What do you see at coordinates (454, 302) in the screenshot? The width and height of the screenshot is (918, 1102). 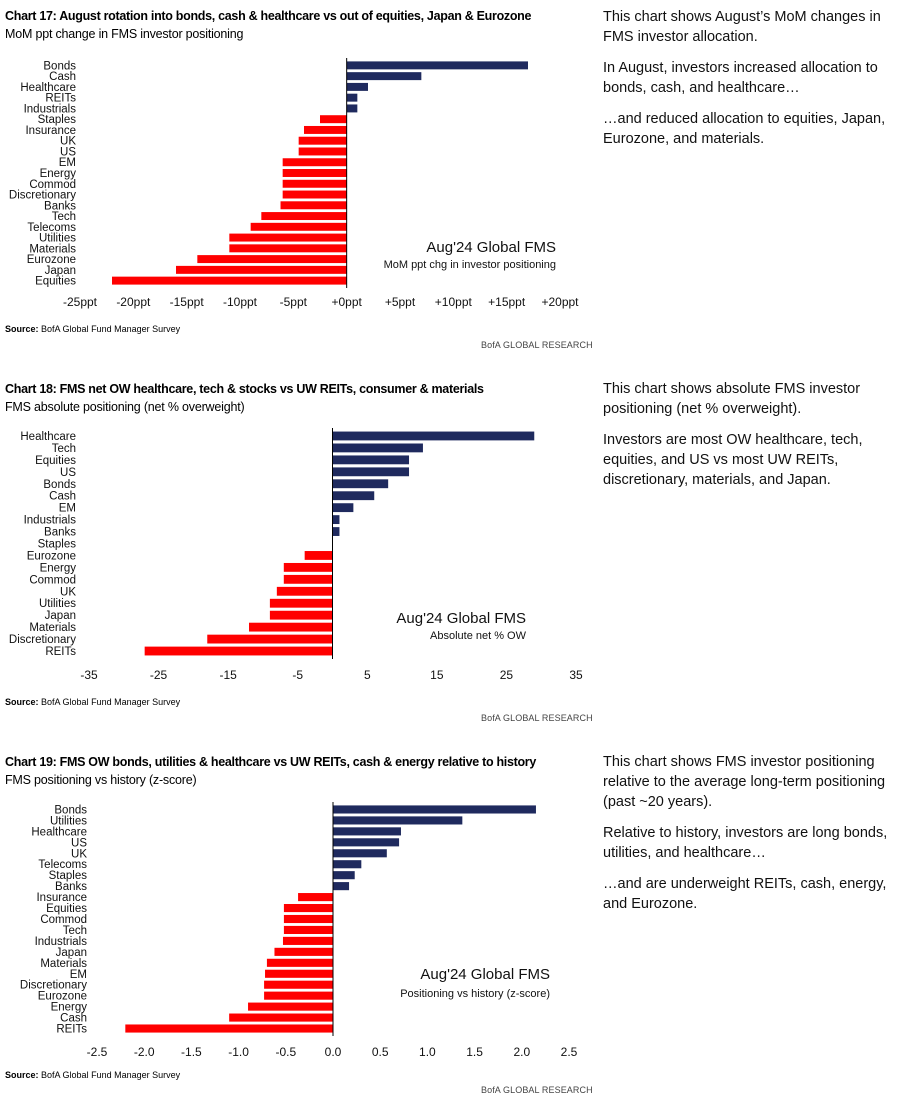 I see `x-tick-label: +10ppt` at bounding box center [454, 302].